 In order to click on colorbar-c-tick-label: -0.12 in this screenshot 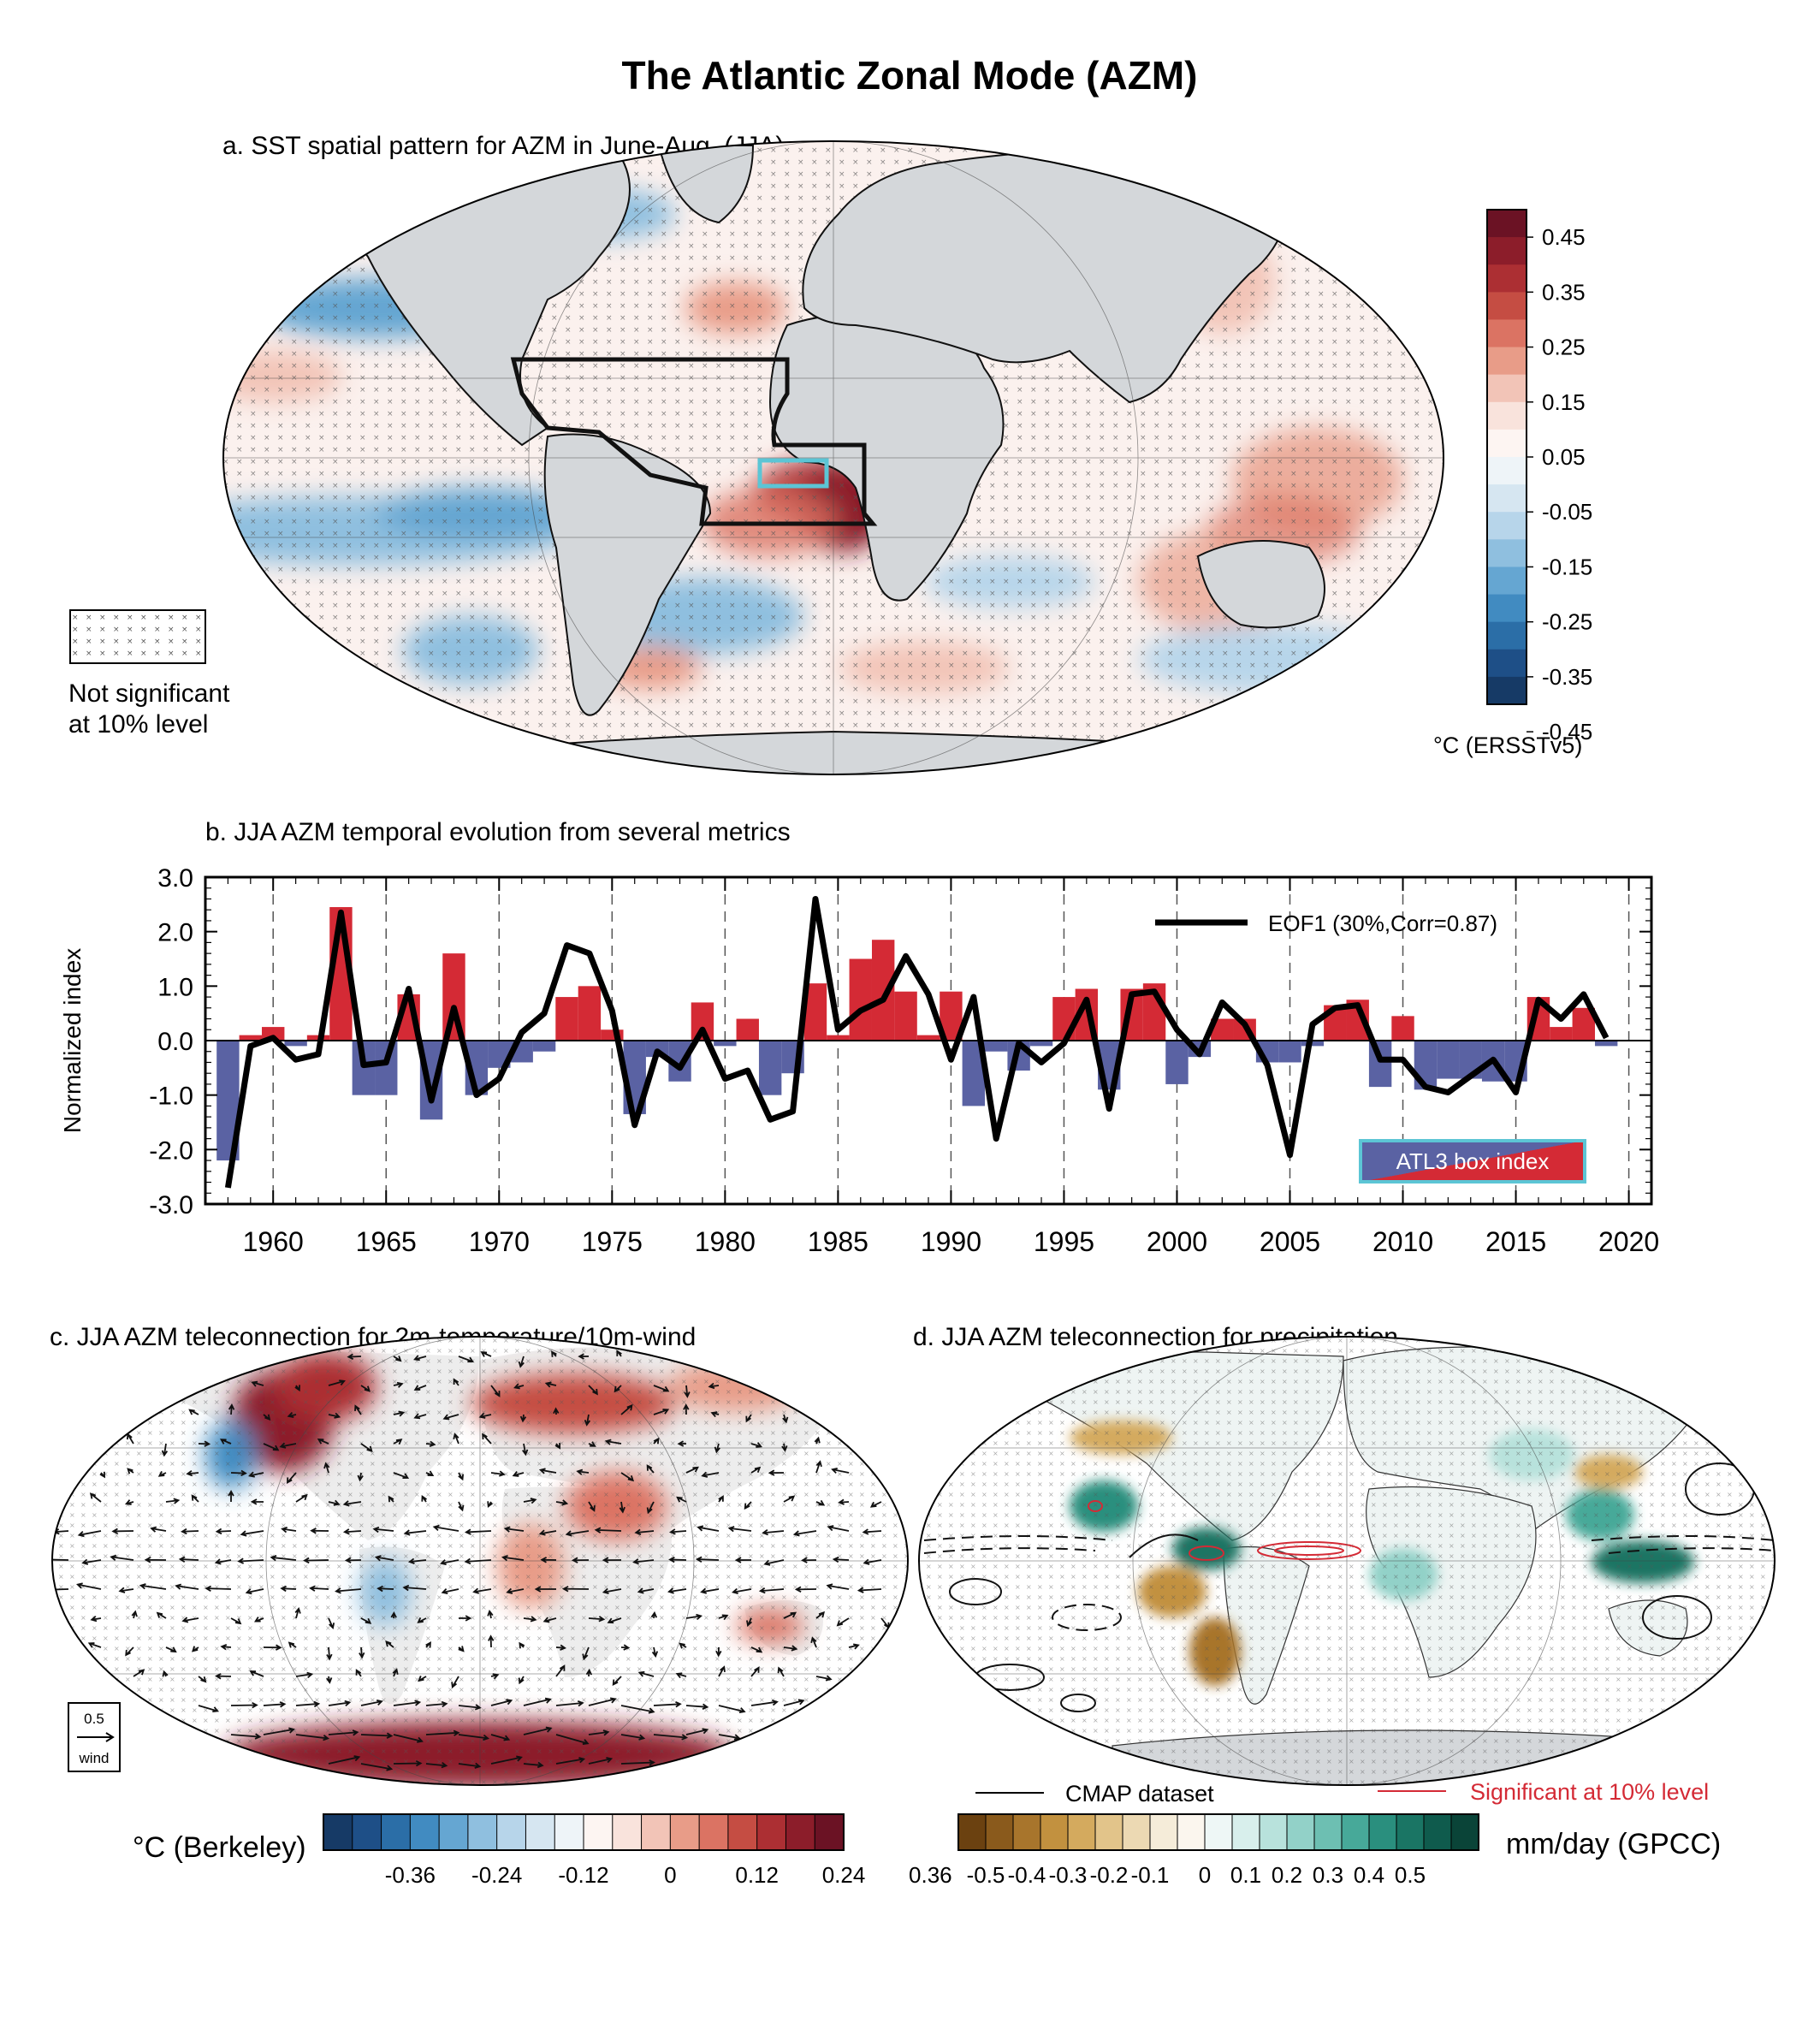, I will do `click(583, 1875)`.